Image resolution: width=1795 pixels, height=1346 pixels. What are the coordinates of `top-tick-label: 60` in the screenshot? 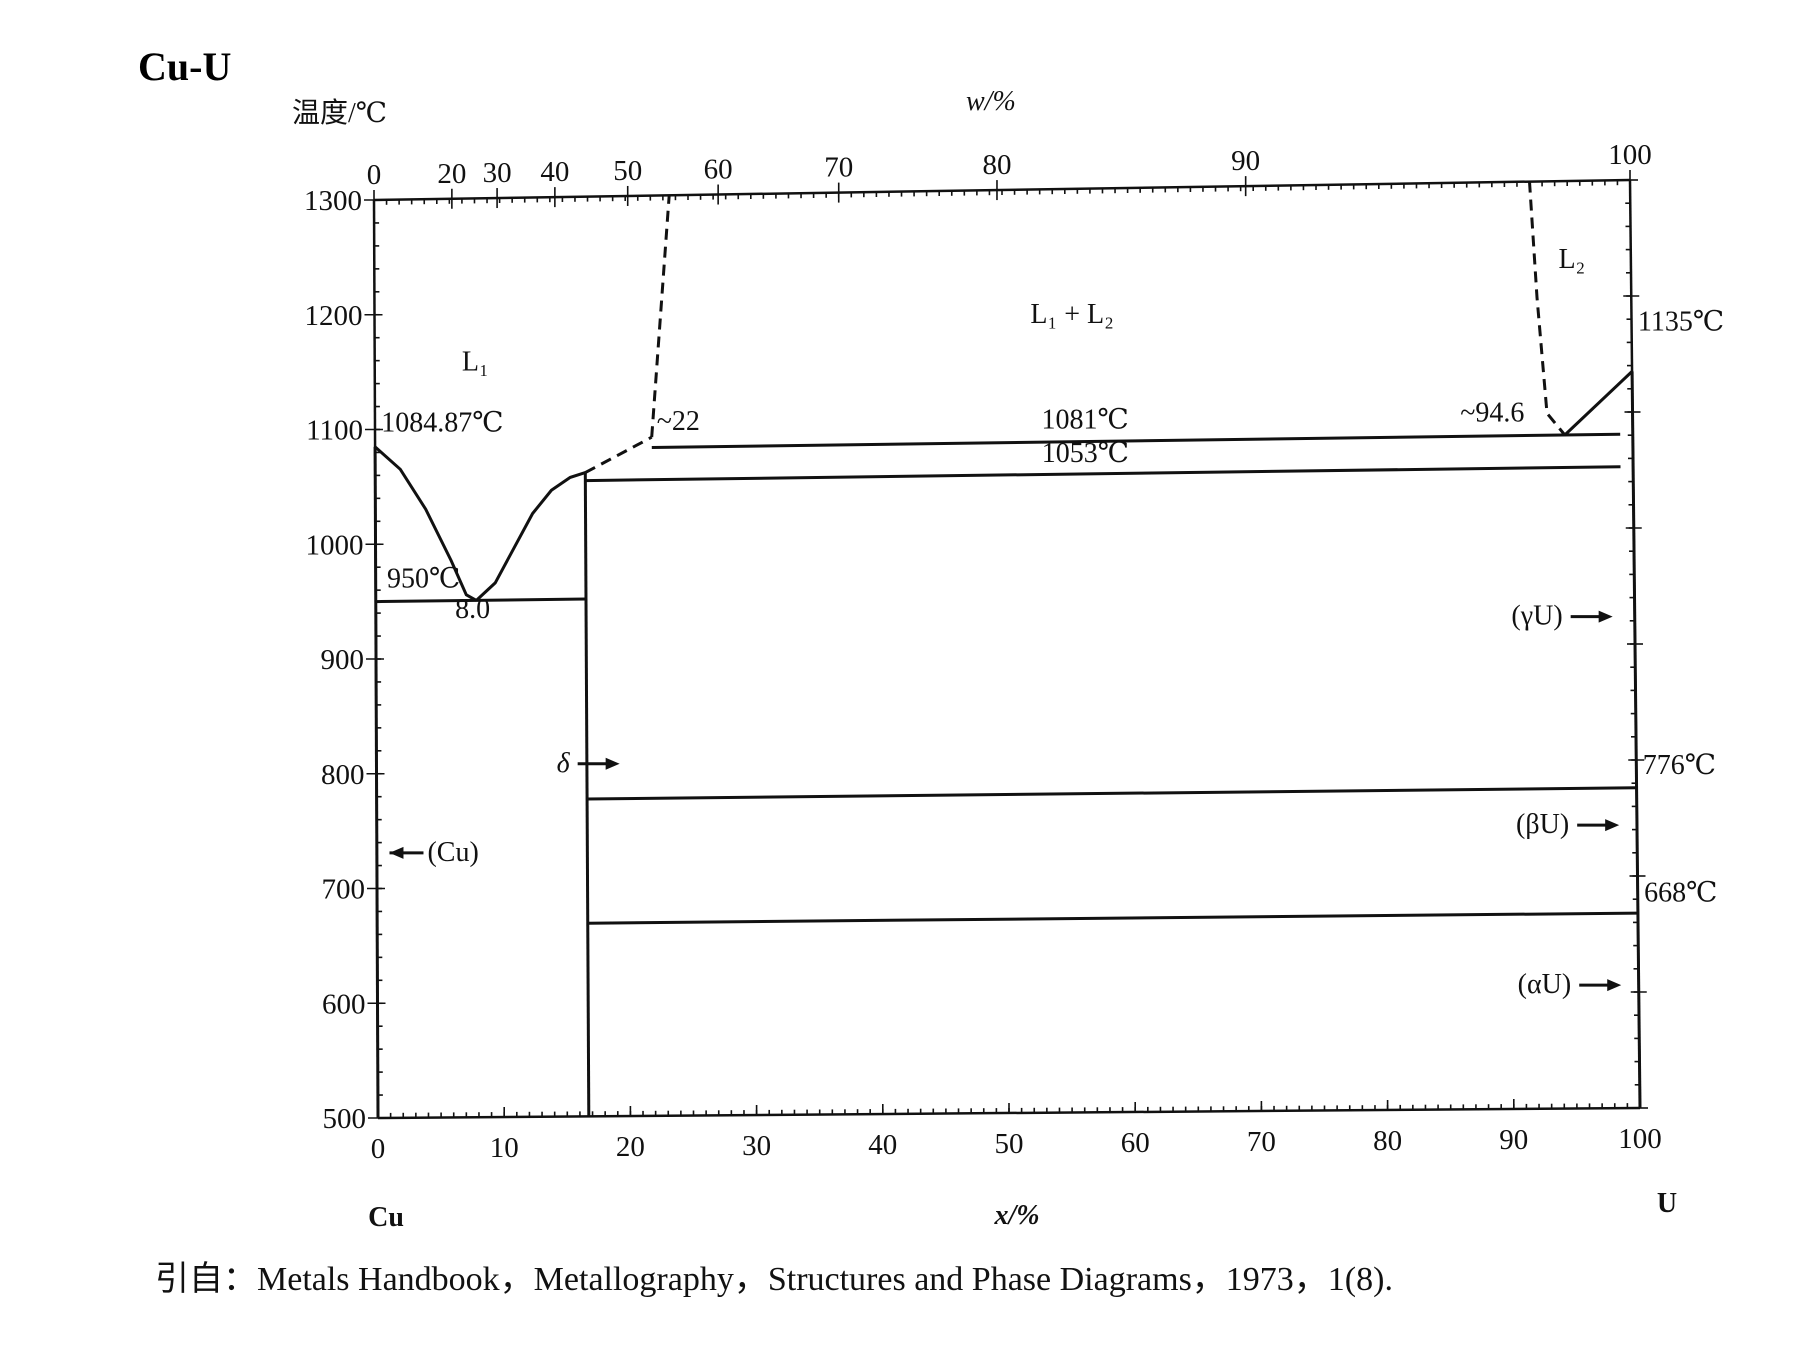 It's located at (718, 170).